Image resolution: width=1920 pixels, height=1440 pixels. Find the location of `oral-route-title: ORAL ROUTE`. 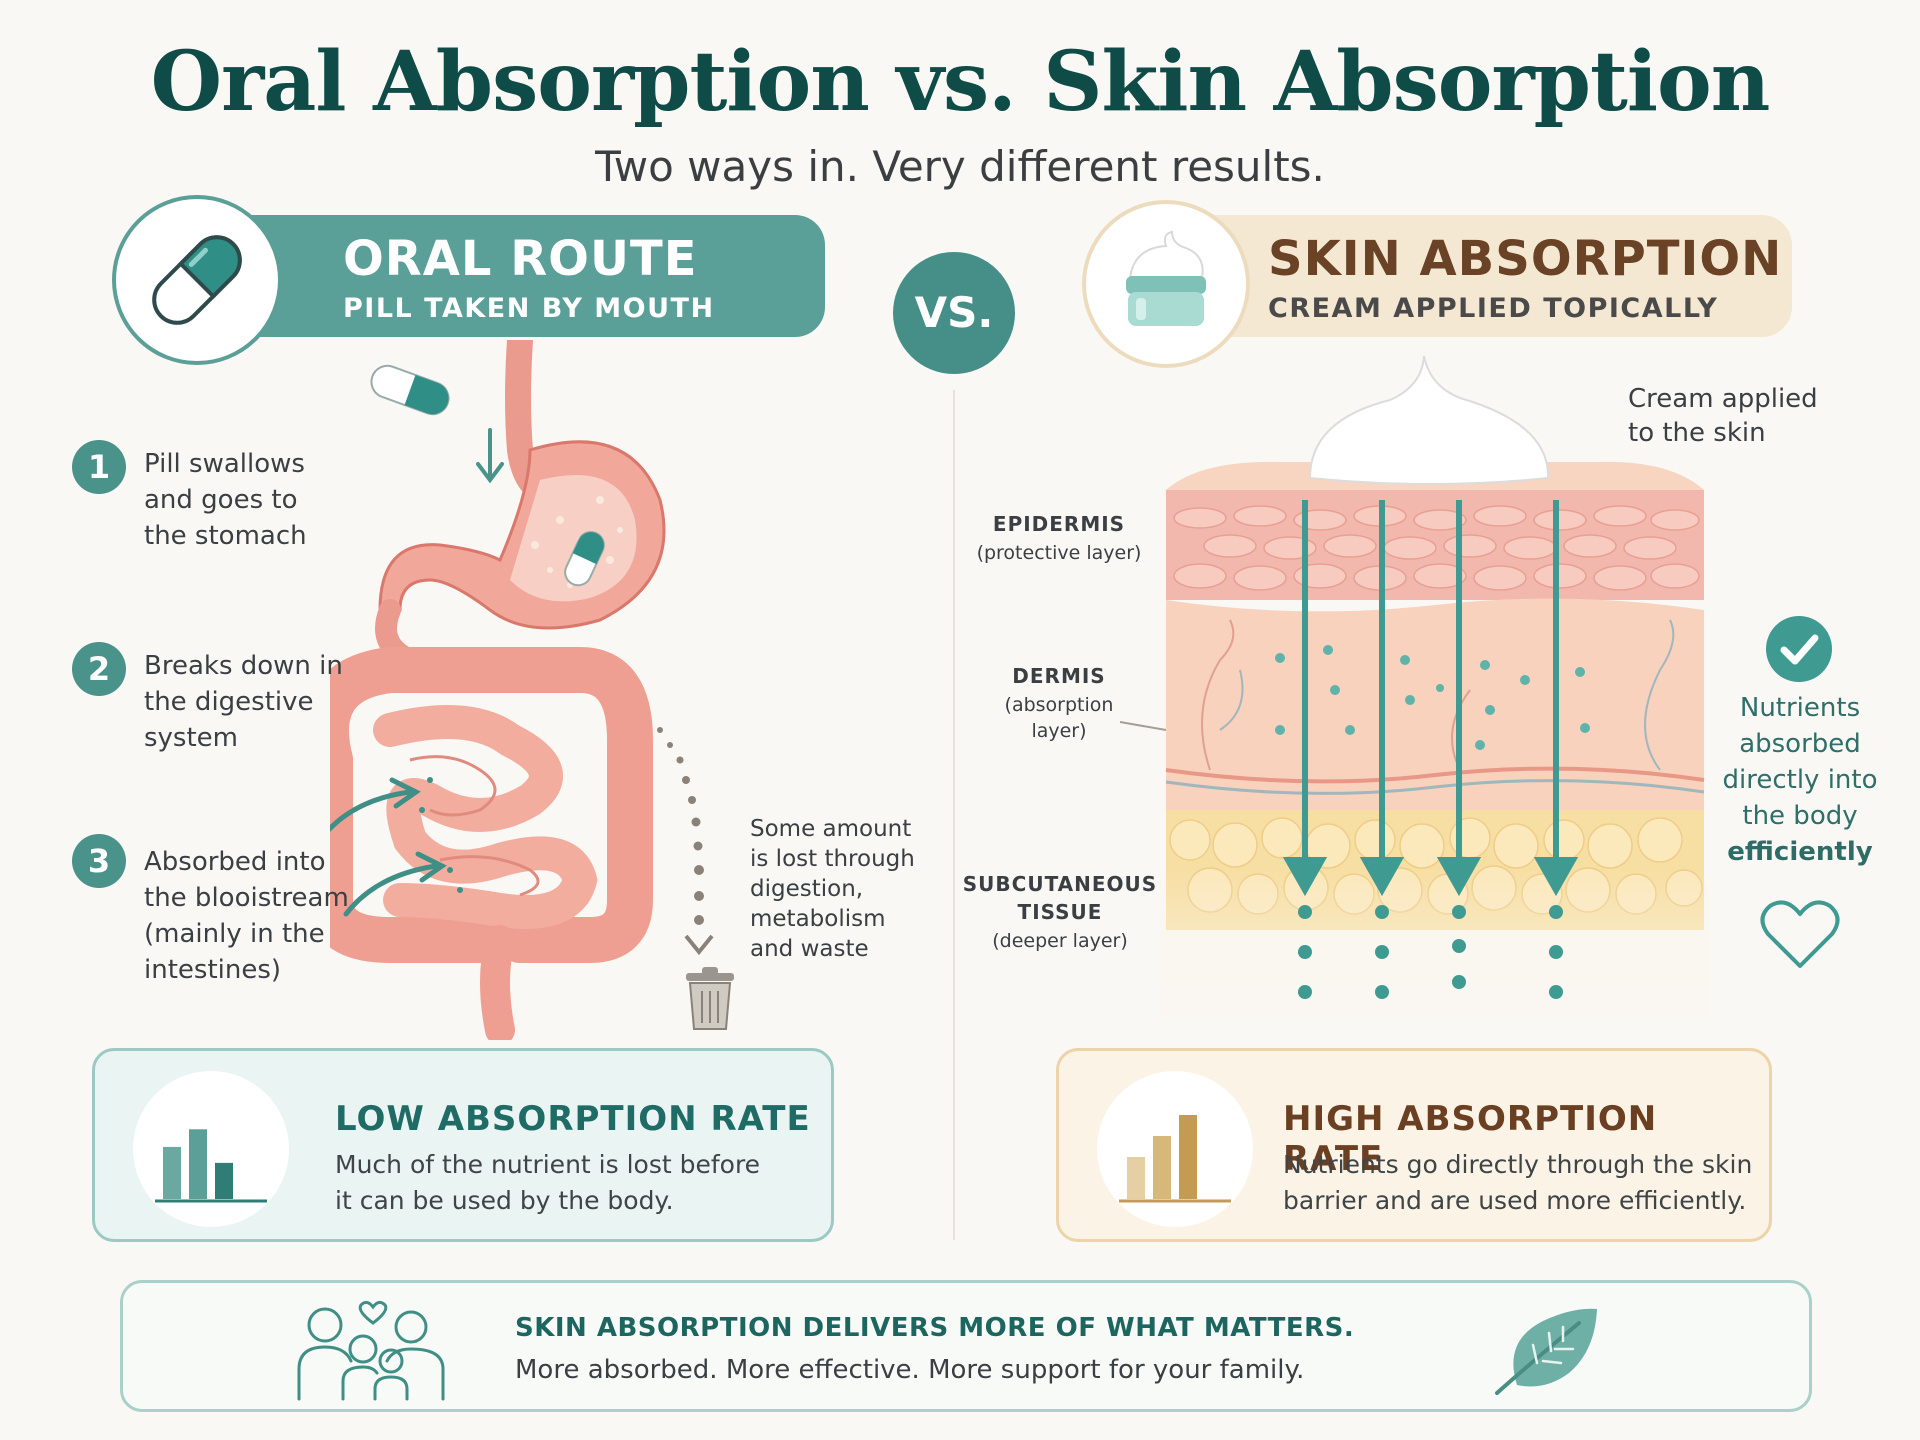

oral-route-title: ORAL ROUTE is located at coordinates (520, 259).